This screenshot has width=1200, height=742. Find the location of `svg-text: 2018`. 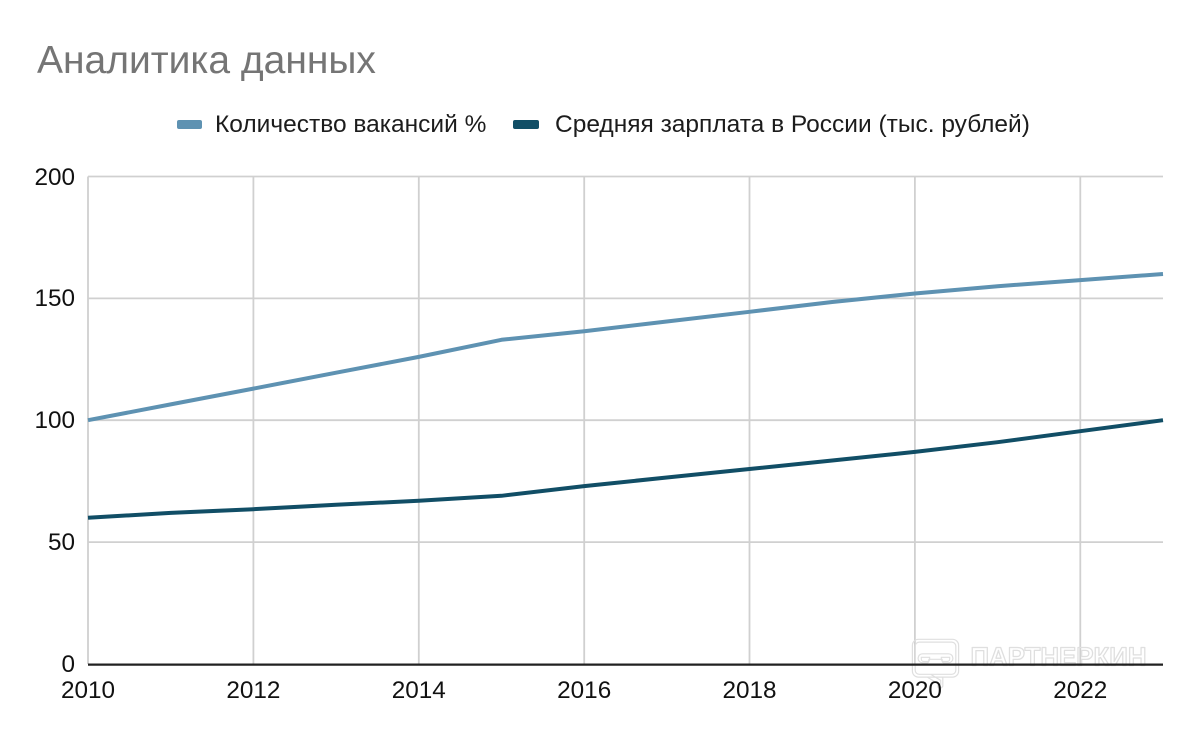

svg-text: 2018 is located at coordinates (749, 690).